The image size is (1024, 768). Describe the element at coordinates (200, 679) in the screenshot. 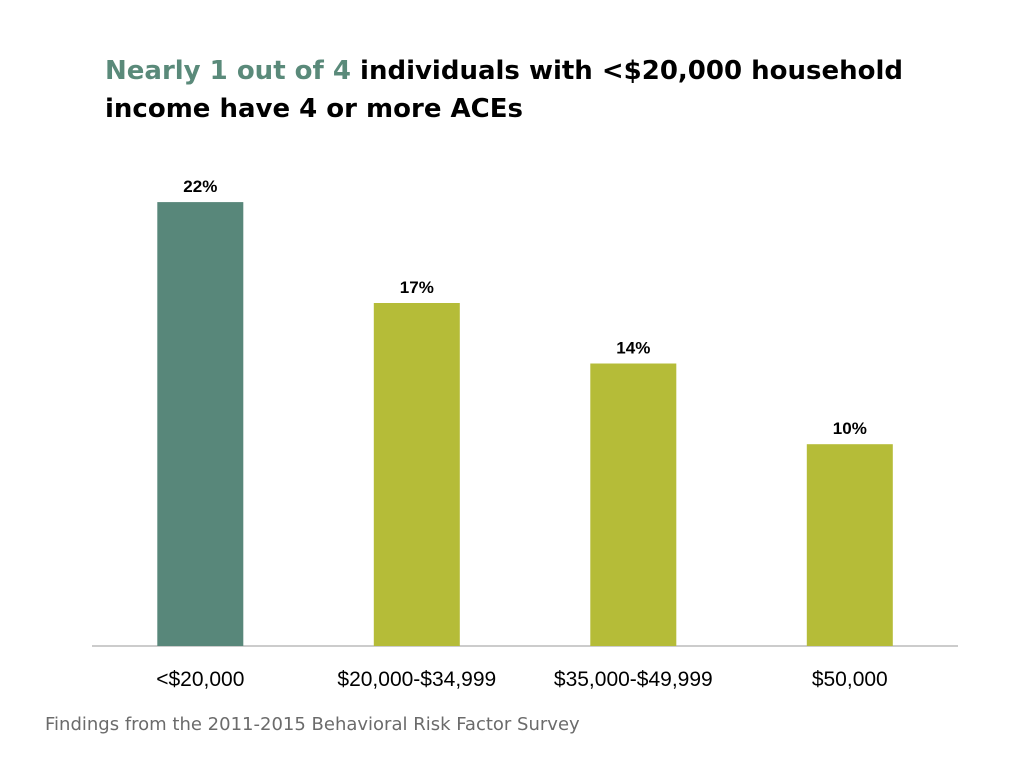

I see `category-label-0: <$20,000` at that location.